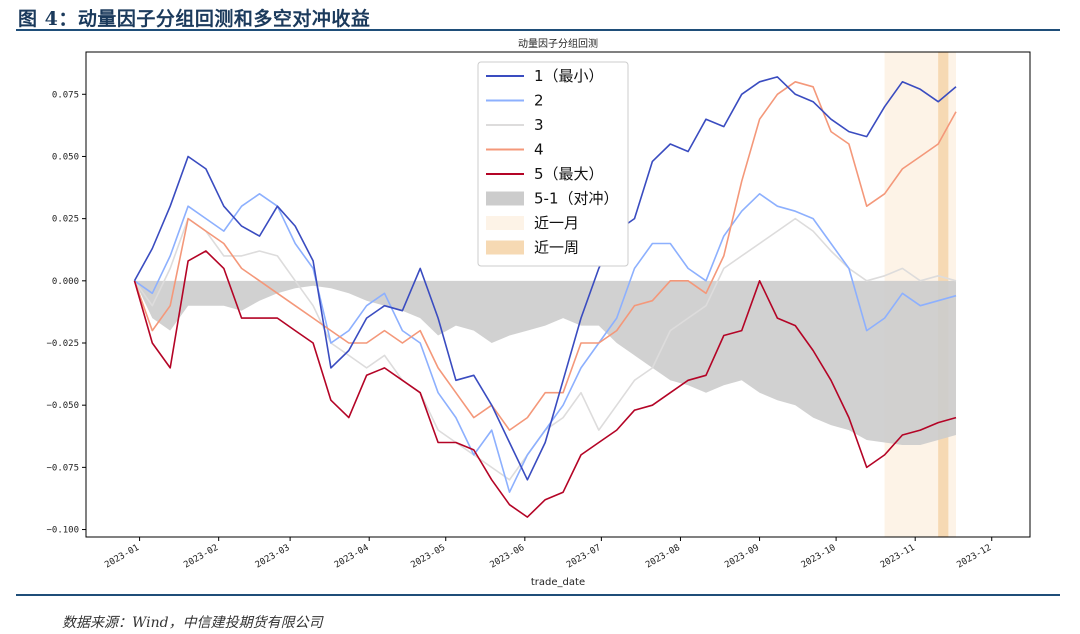  Describe the element at coordinates (65, 220) in the screenshot. I see `y-tick-label: 0.025` at that location.